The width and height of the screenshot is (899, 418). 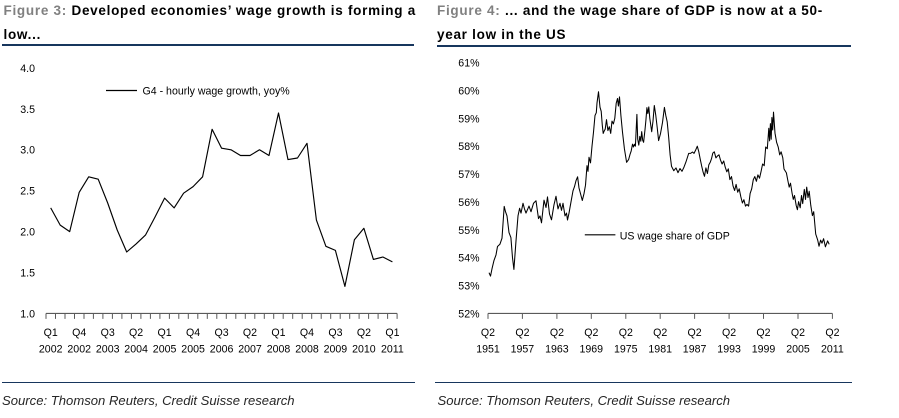 I want to click on svg-text: 2.5, so click(x=27, y=192).